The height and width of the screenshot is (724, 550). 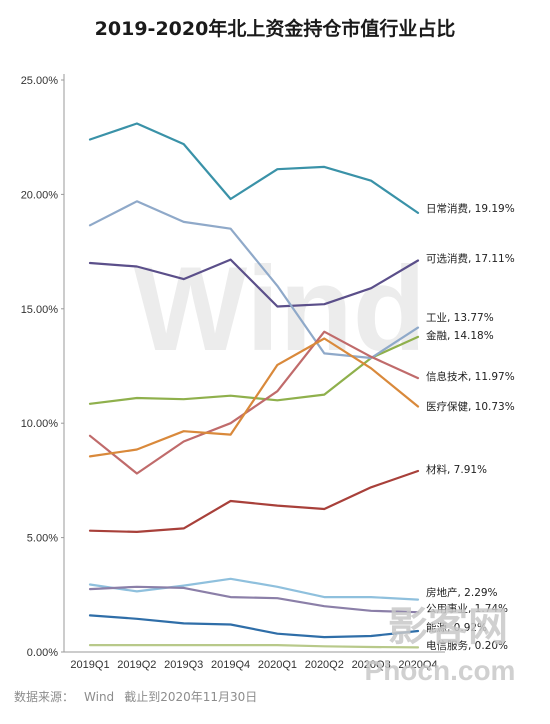 What do you see at coordinates (440, 670) in the screenshot?
I see `site-mark-bottom: Phocn.com` at bounding box center [440, 670].